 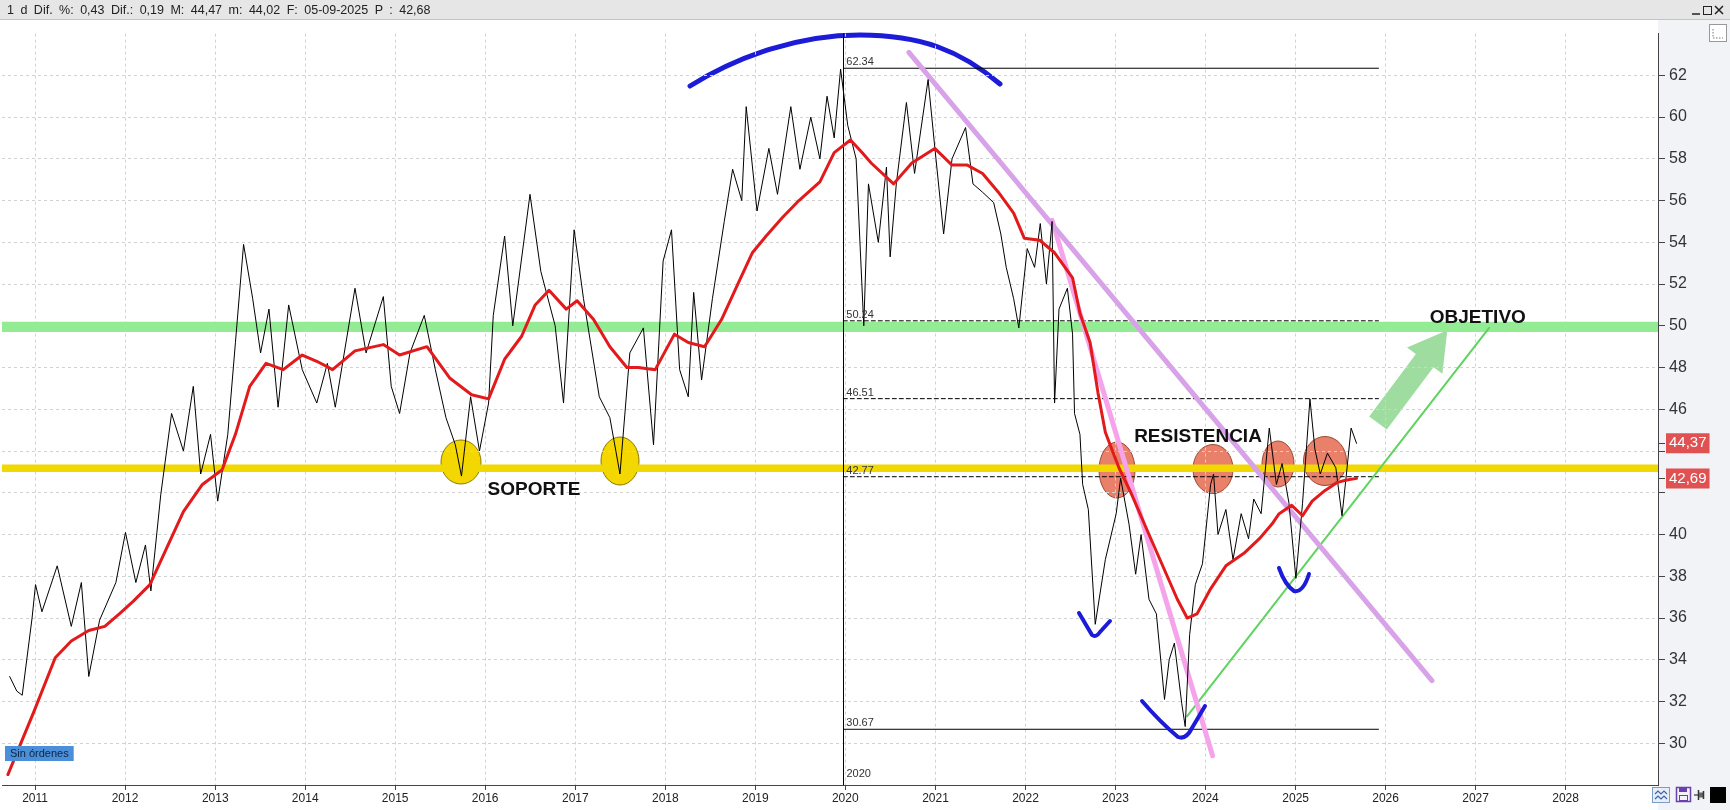 I want to click on y-tick-label: 30, so click(x=1678, y=742).